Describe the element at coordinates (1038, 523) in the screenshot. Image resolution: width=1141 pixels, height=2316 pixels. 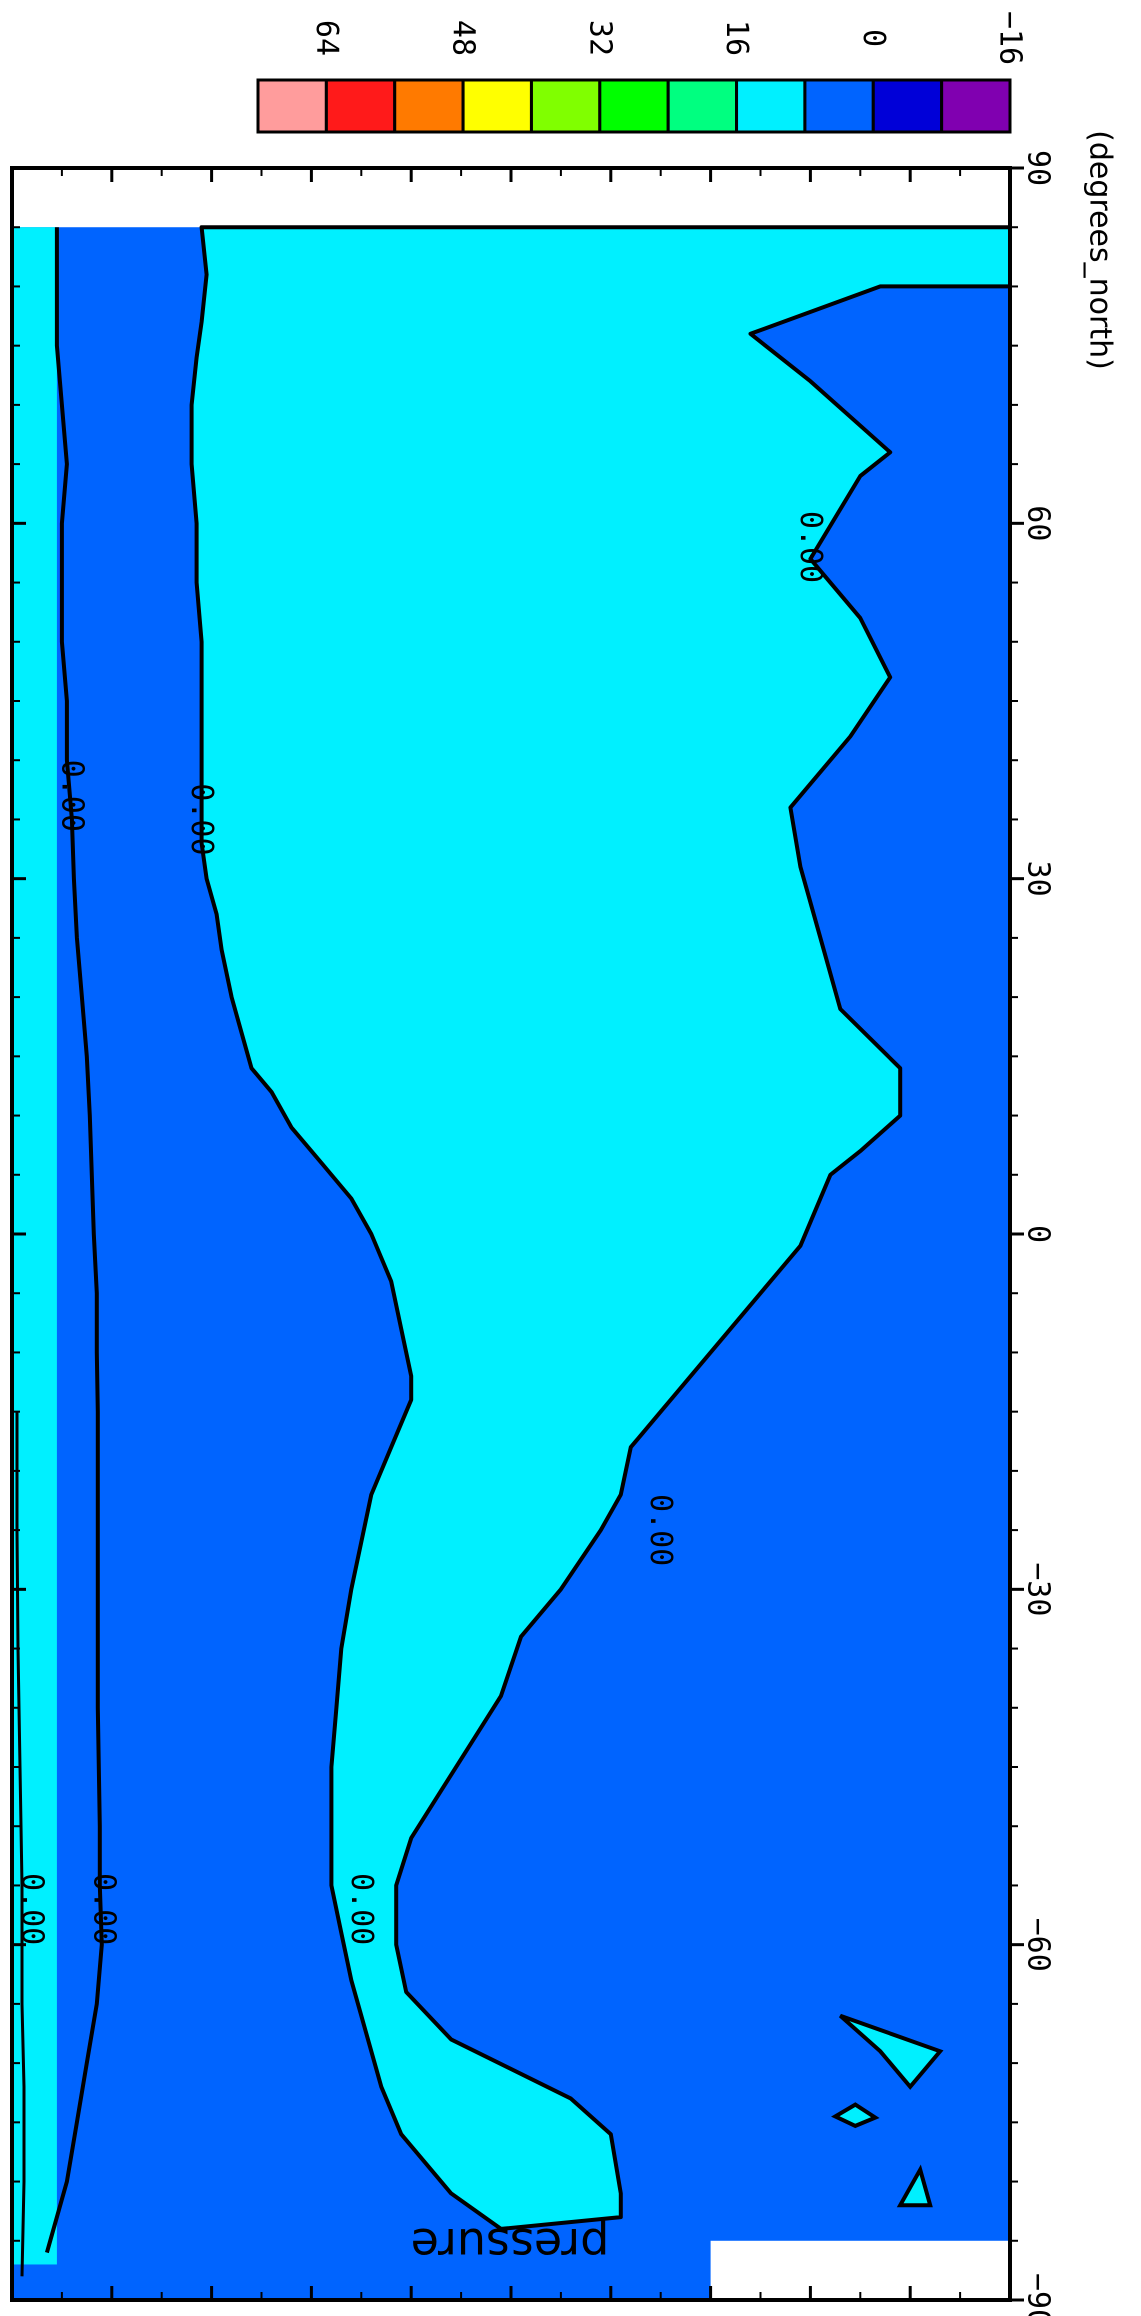
I see `lat-tick-label: 60` at that location.